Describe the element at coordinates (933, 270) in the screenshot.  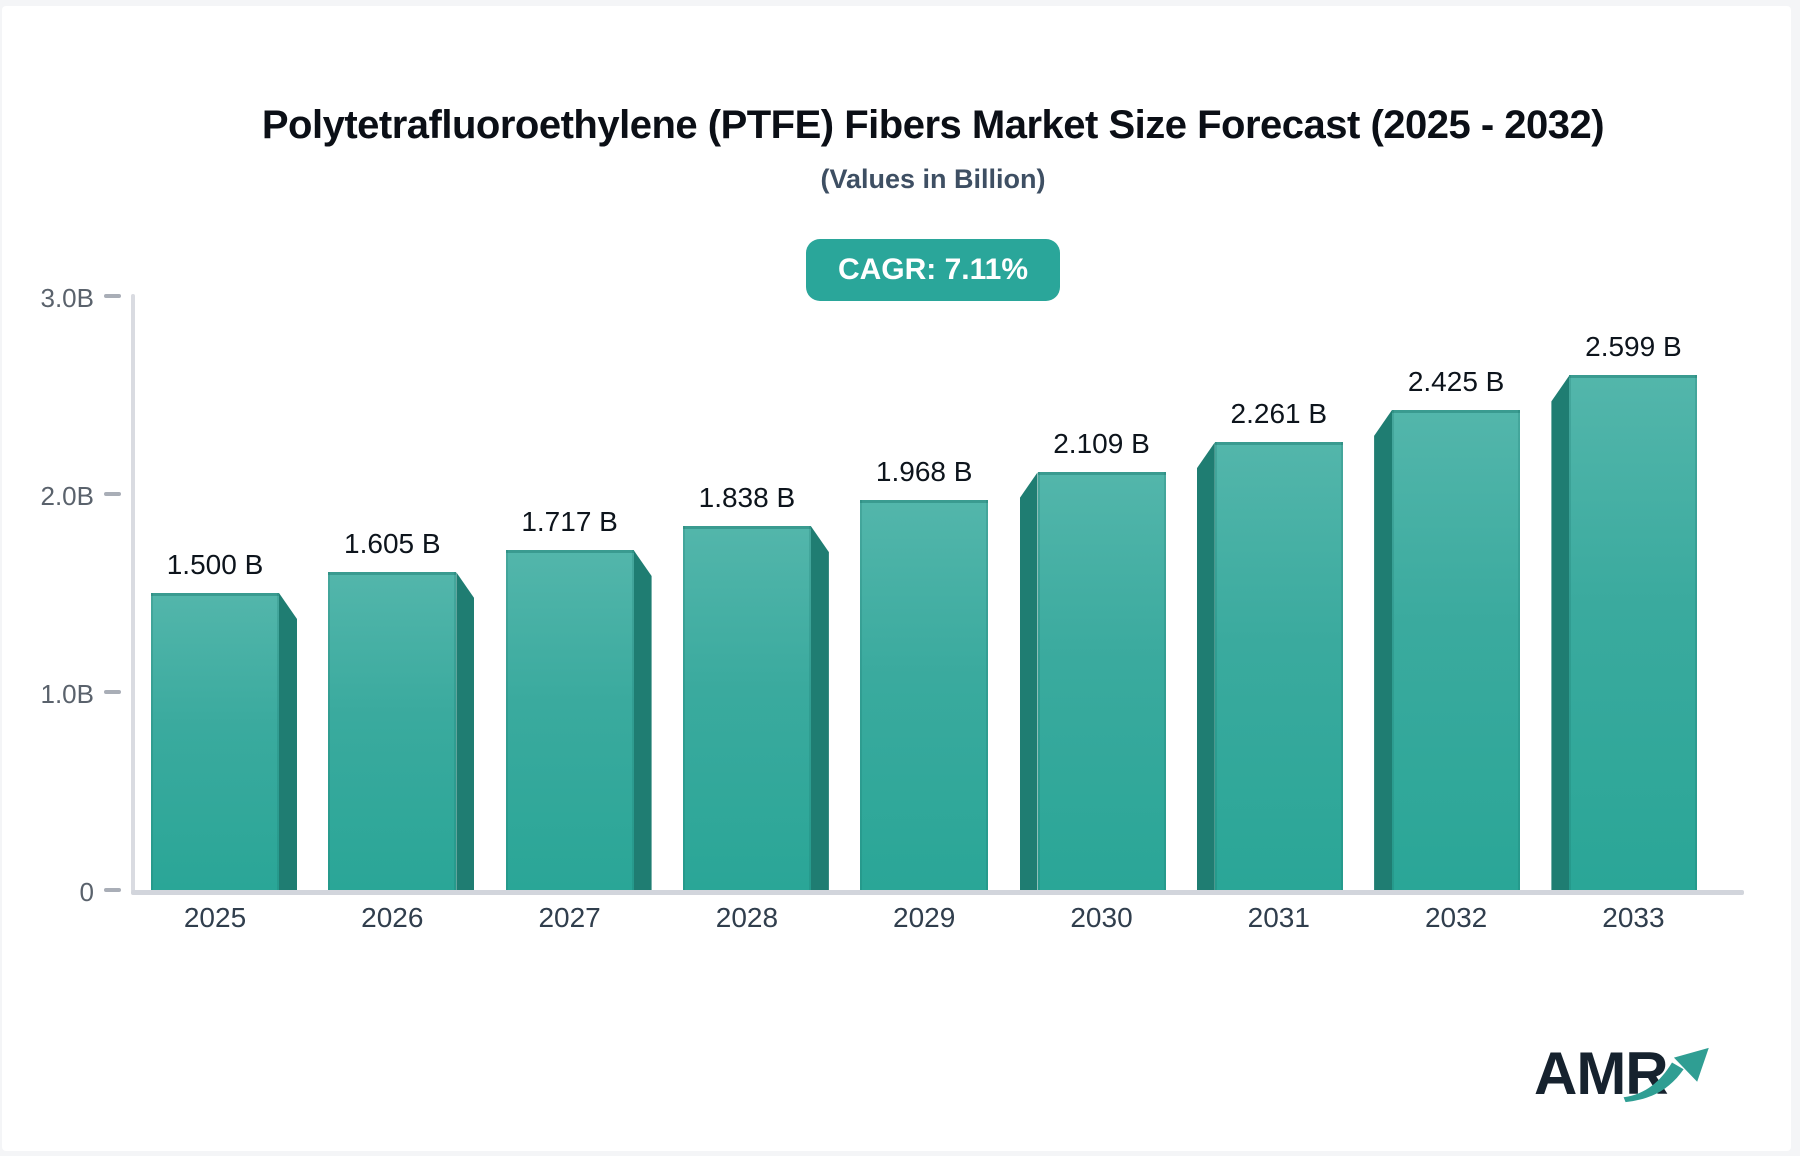
I see `cagr-badge: CAGR: 7.11%` at that location.